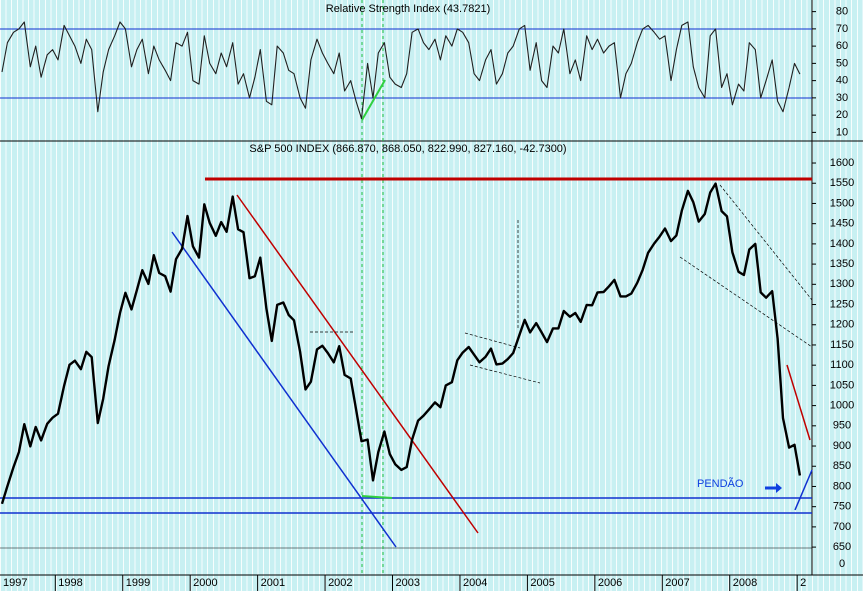  What do you see at coordinates (340, 583) in the screenshot?
I see `x-tick-label: 2002` at bounding box center [340, 583].